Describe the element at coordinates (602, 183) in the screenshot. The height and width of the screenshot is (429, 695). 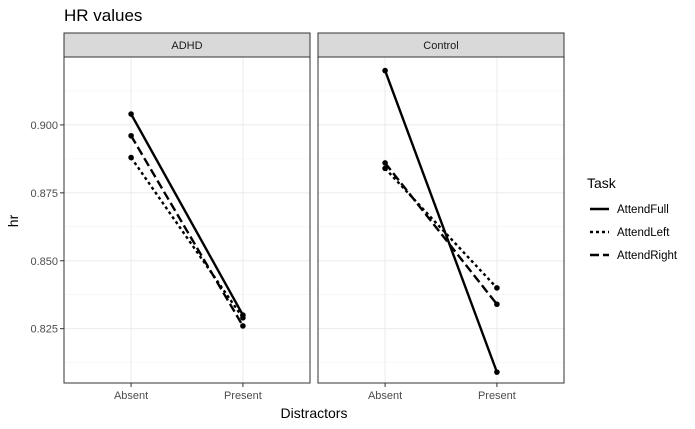
I see `legend-title: Task` at that location.